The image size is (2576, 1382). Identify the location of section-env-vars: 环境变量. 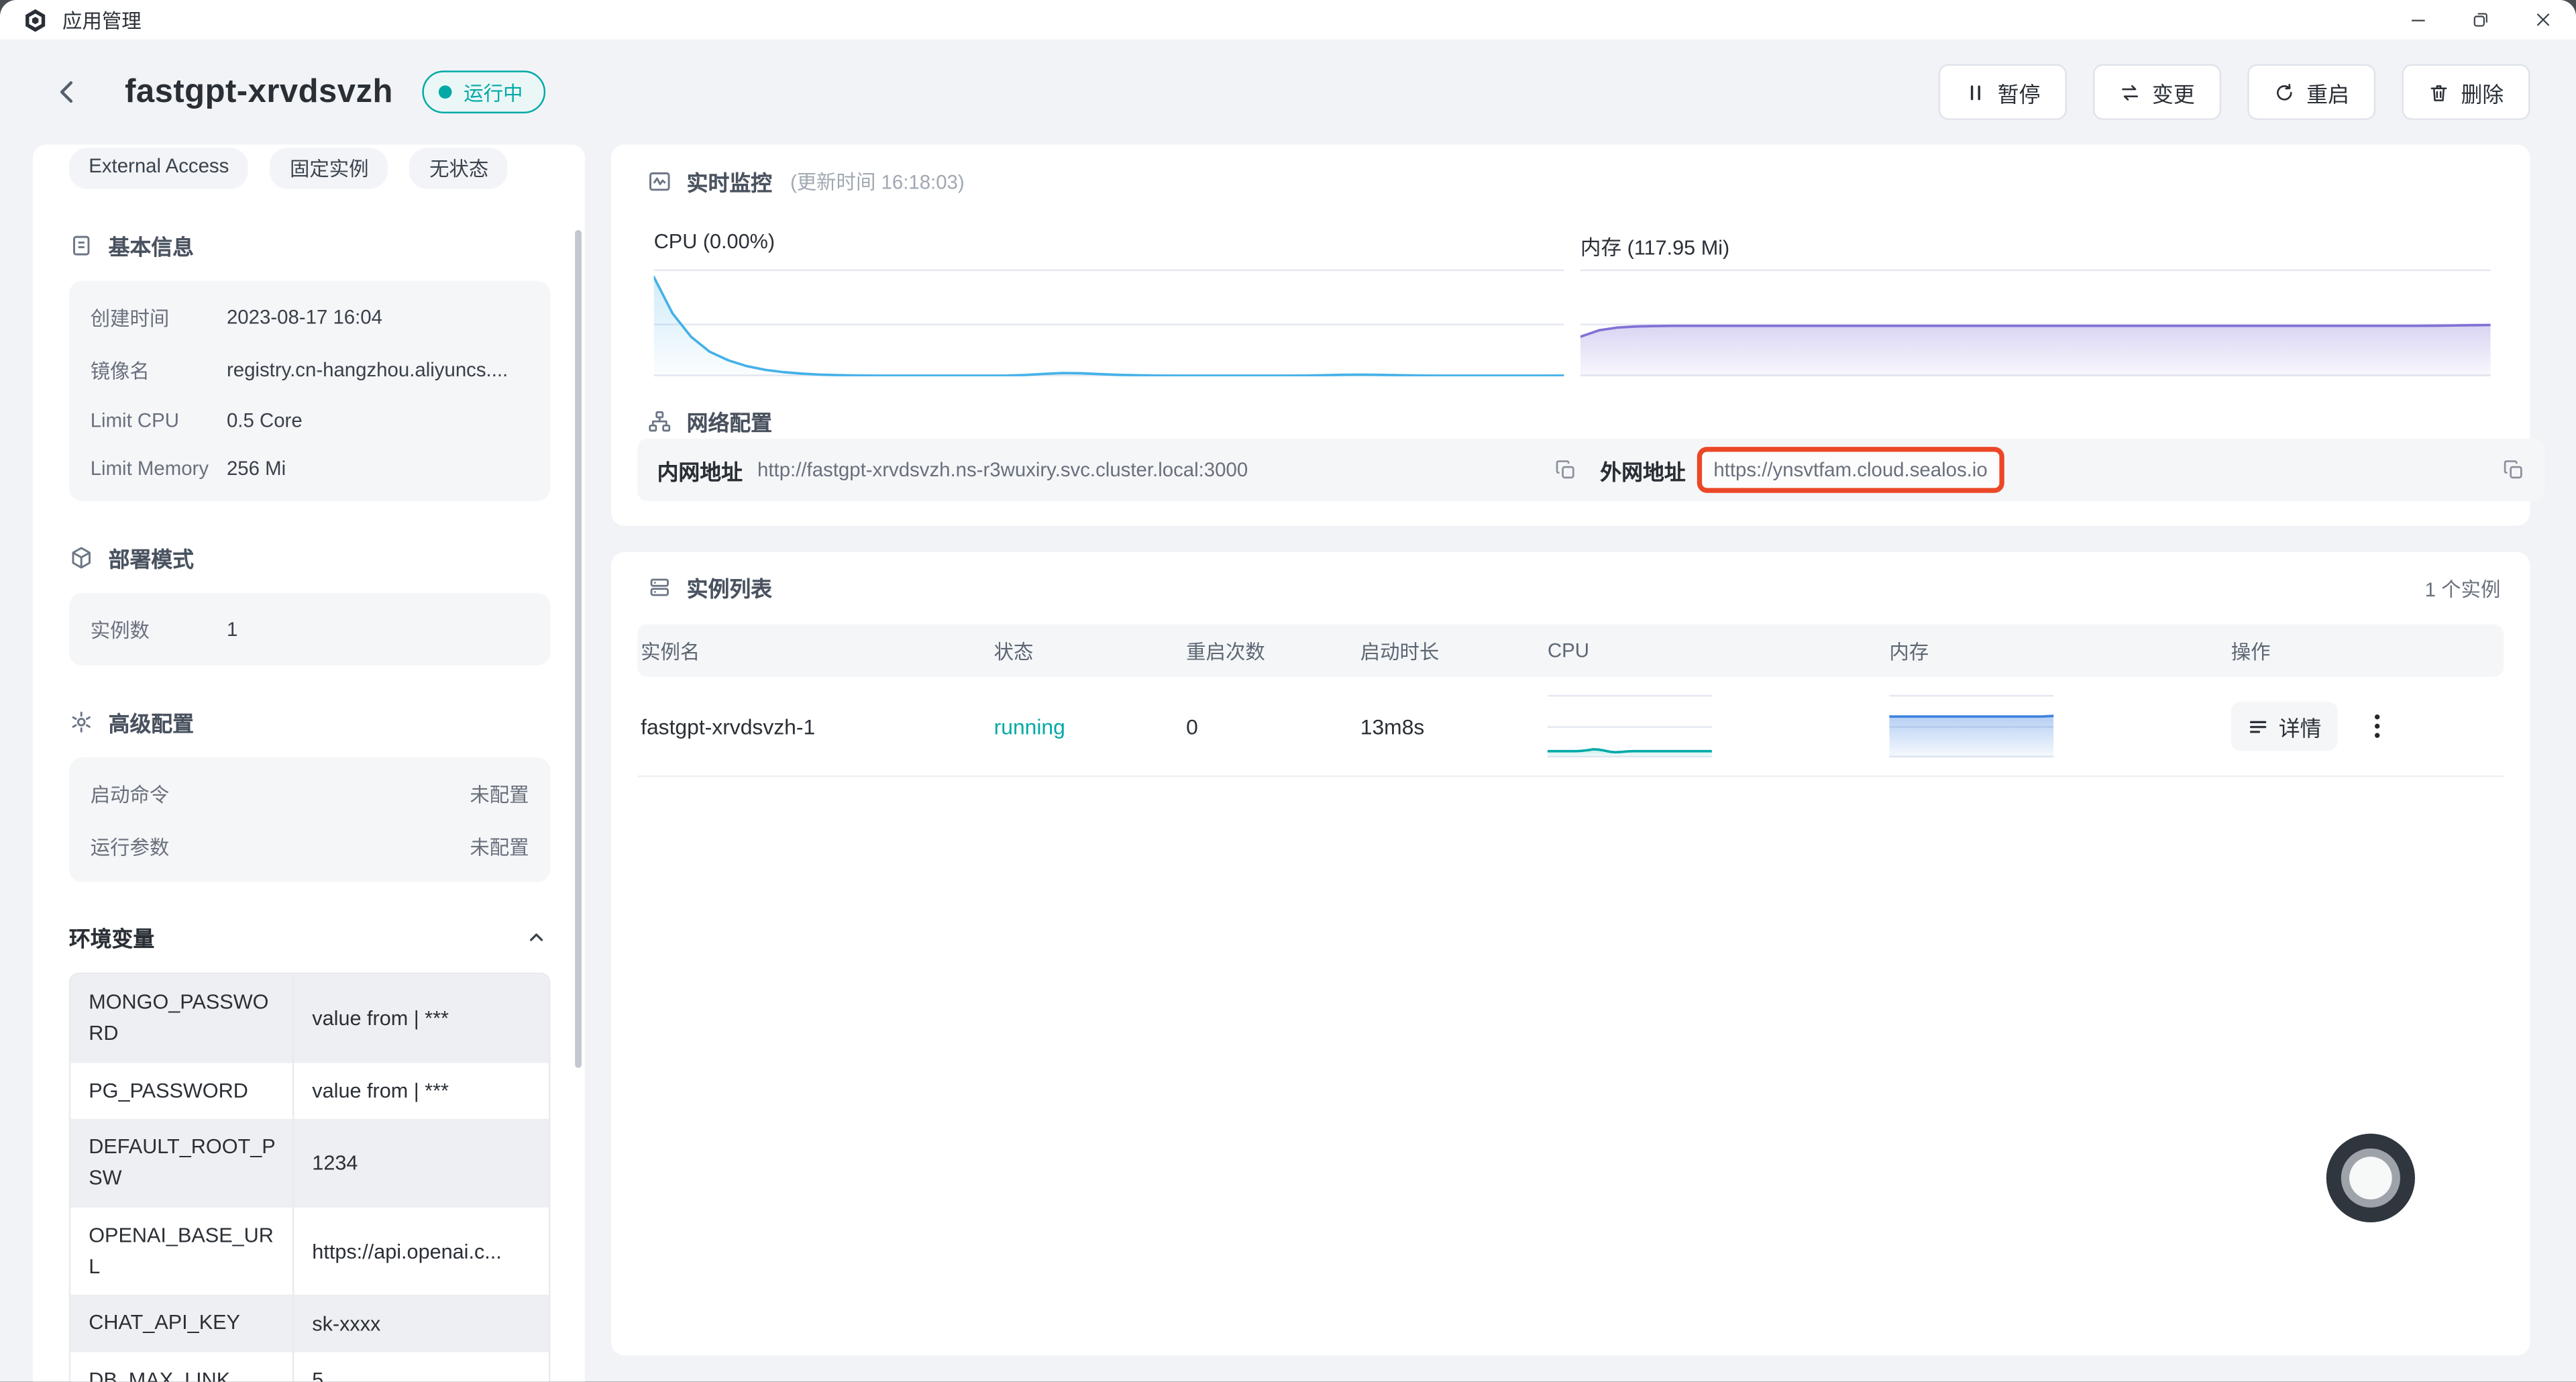
(314, 937).